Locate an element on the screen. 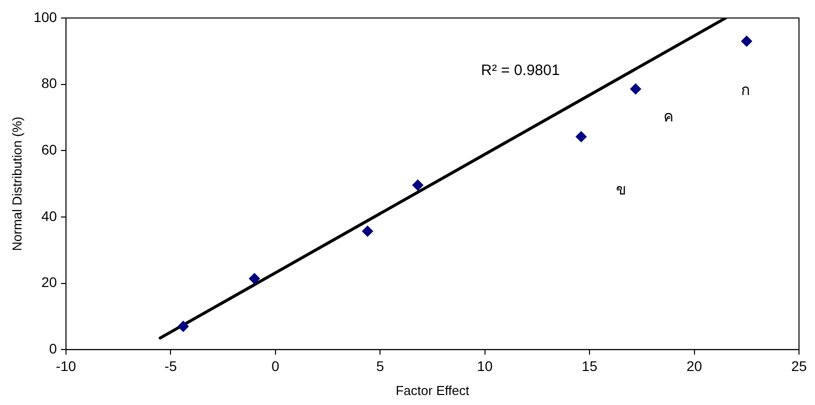  annotation: ค is located at coordinates (669, 117).